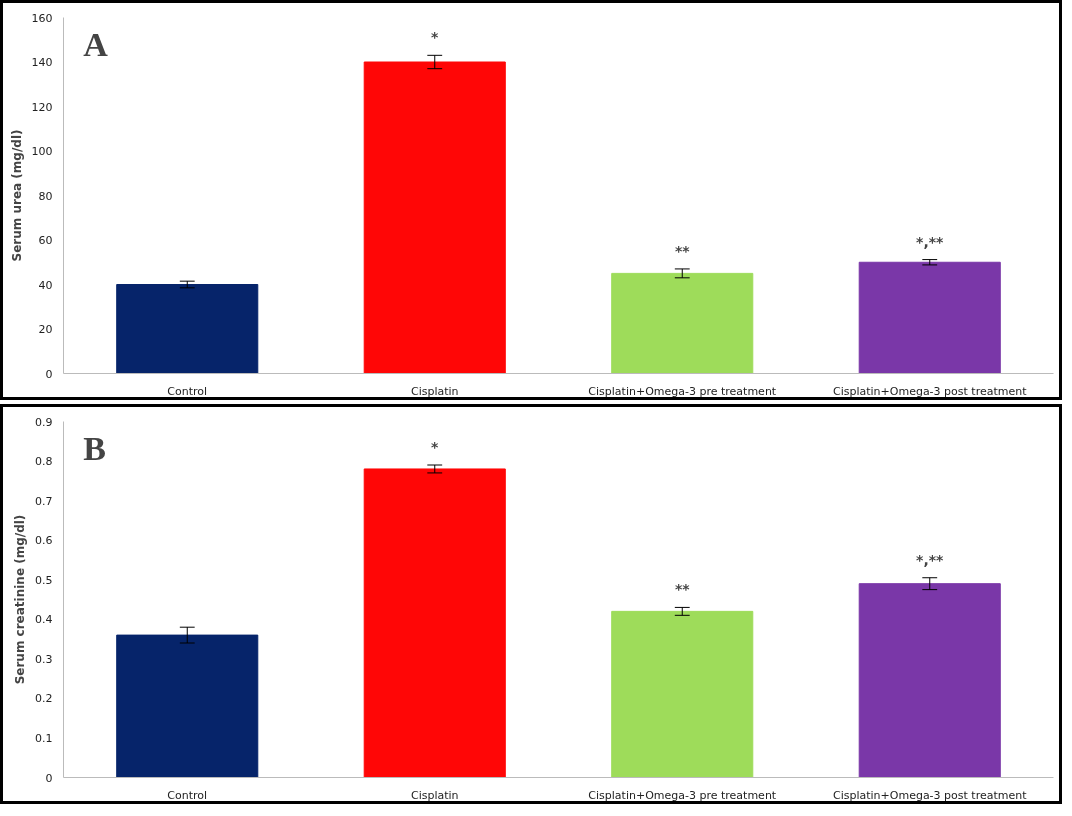 This screenshot has height=816, width=1072. Describe the element at coordinates (44, 541) in the screenshot. I see `y-tick-label: 0.6` at that location.